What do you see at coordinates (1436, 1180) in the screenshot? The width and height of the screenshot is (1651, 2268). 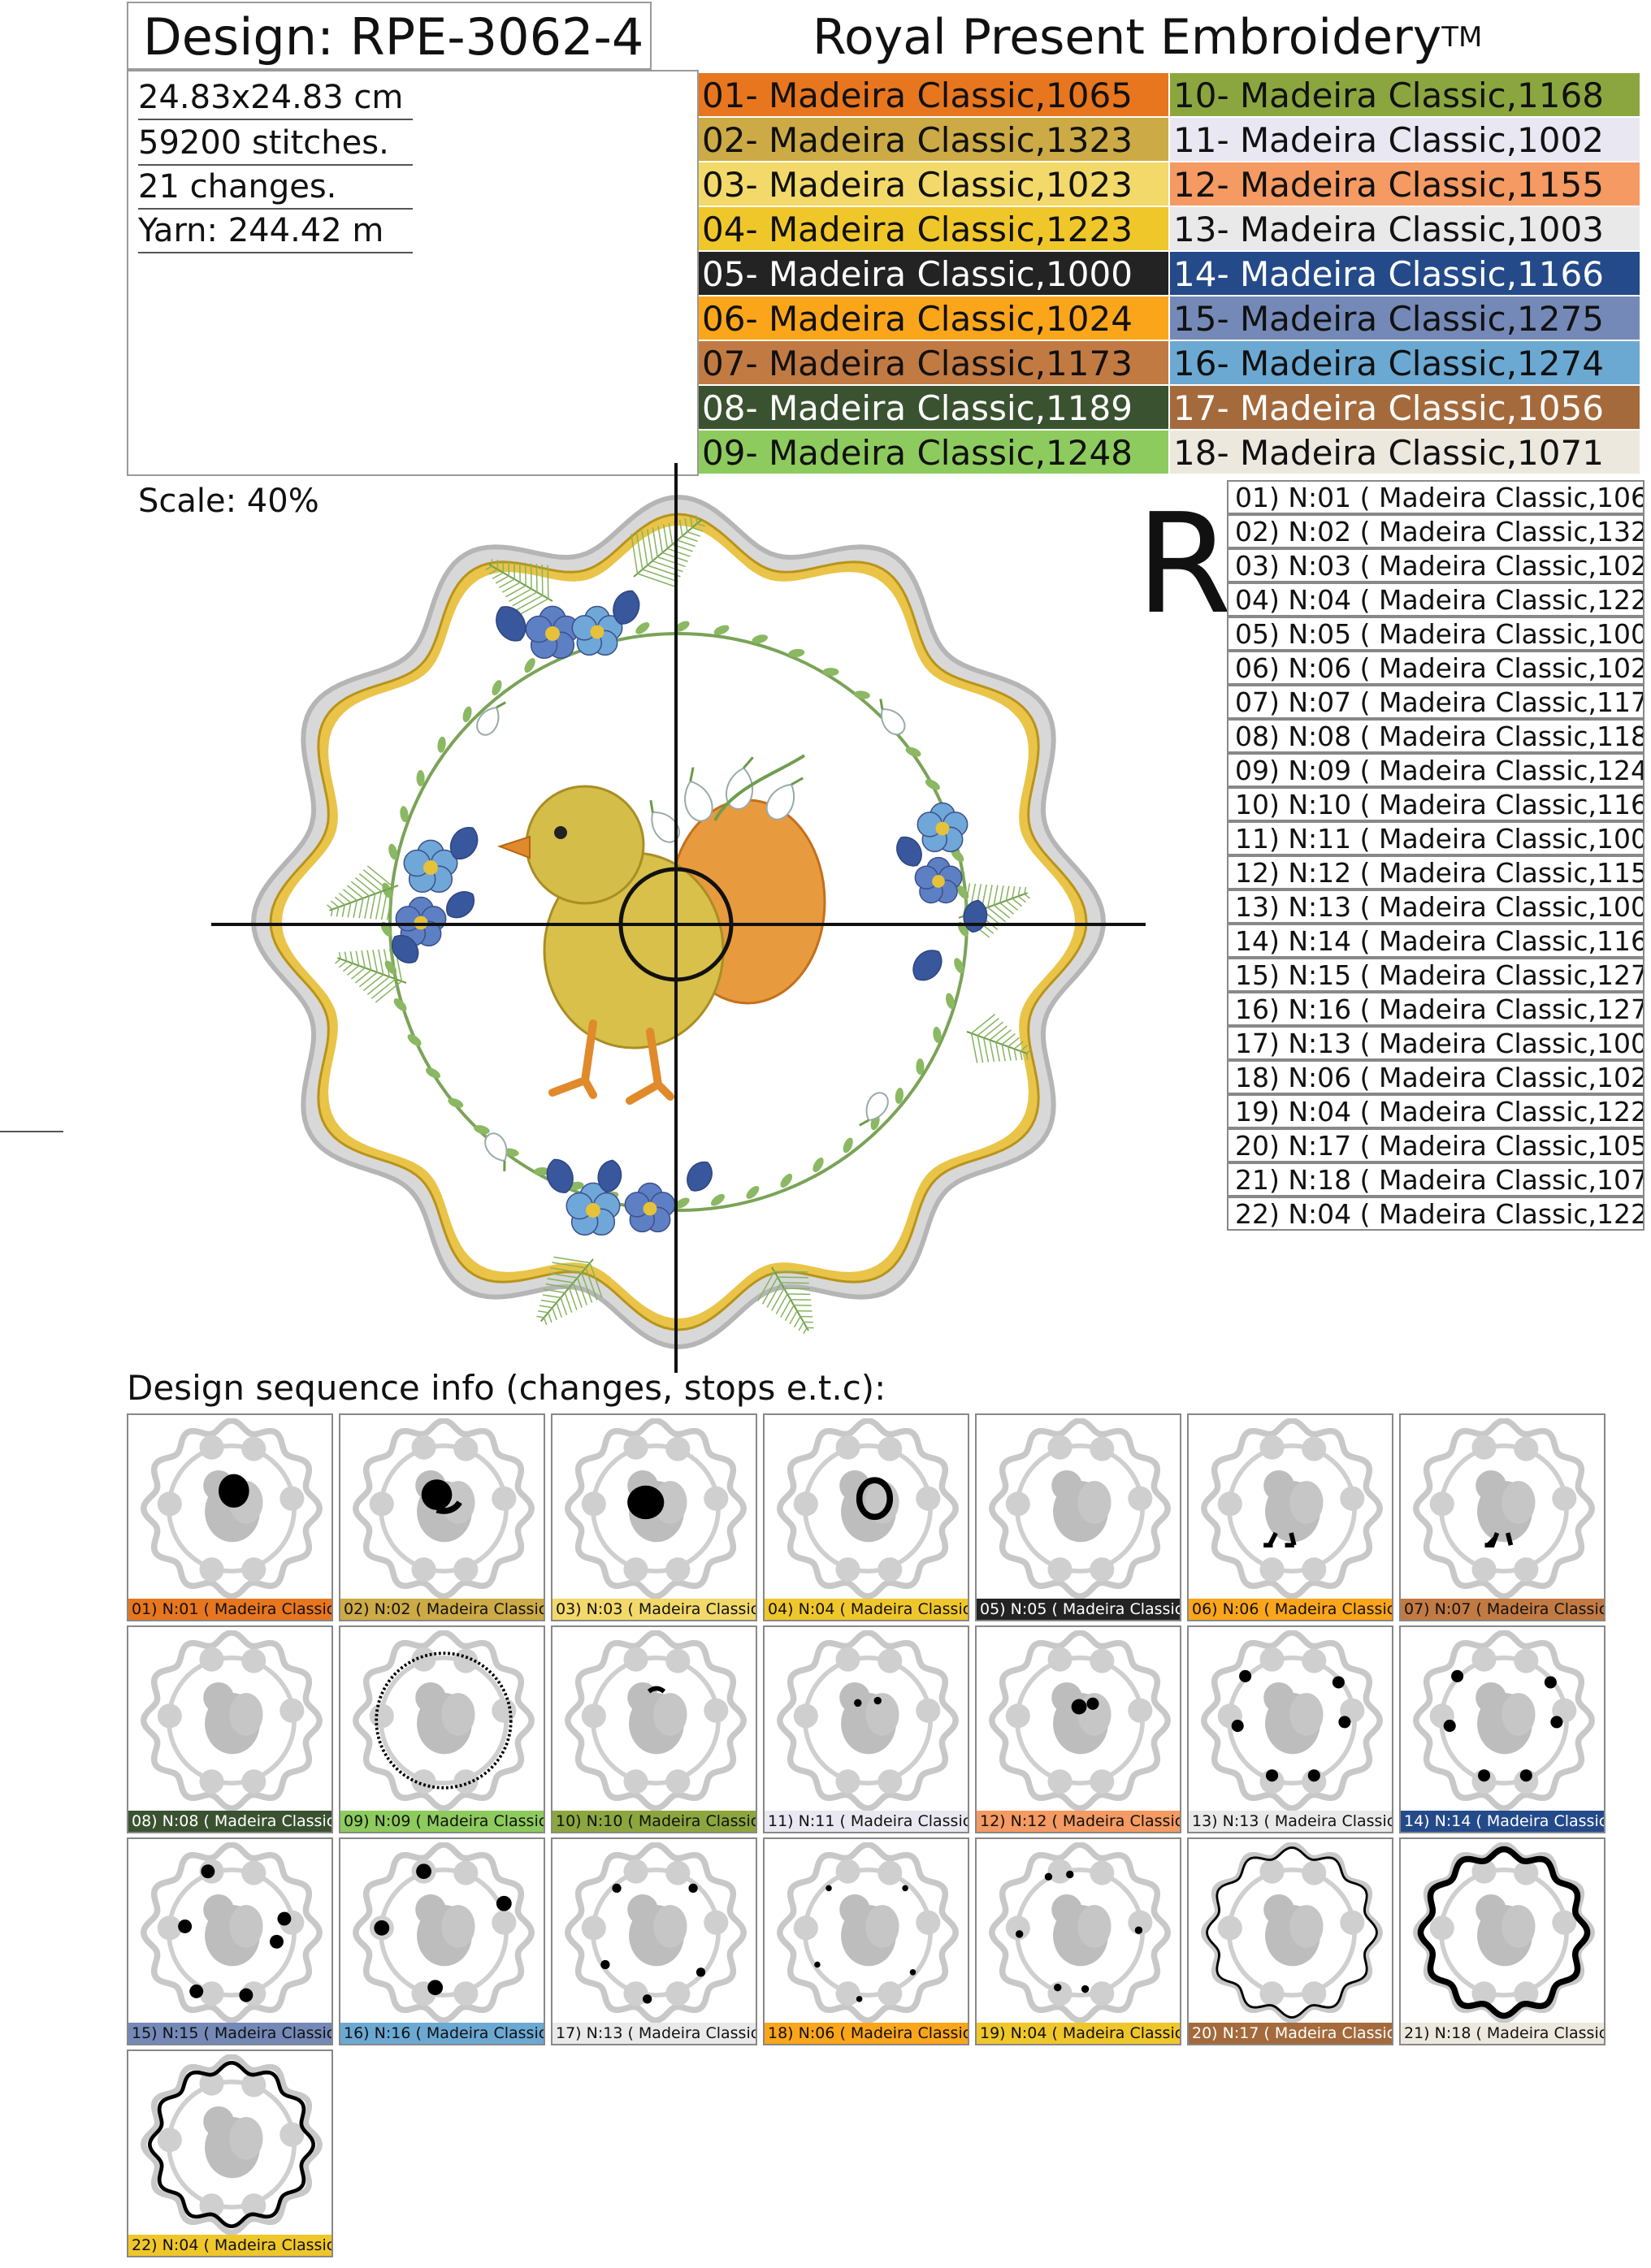 I see `sequence-row-21: 21) N:18 ( Madeira Classic,1071)` at bounding box center [1436, 1180].